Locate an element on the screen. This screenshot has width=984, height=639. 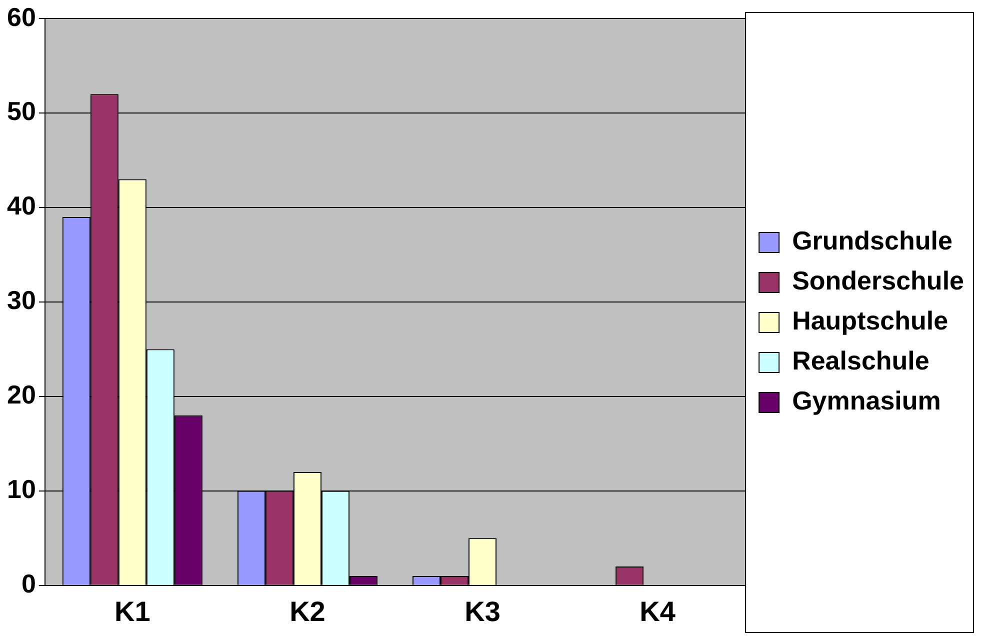
y-tick-label: 0 is located at coordinates (28, 583).